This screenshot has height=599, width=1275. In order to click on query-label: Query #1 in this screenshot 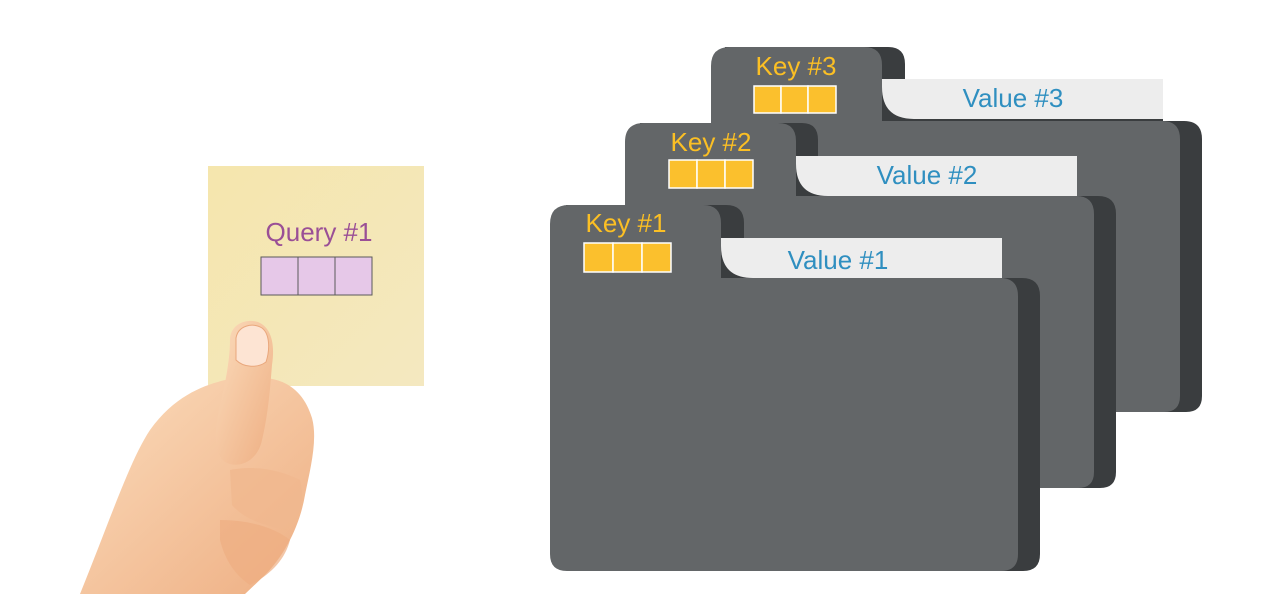, I will do `click(319, 232)`.